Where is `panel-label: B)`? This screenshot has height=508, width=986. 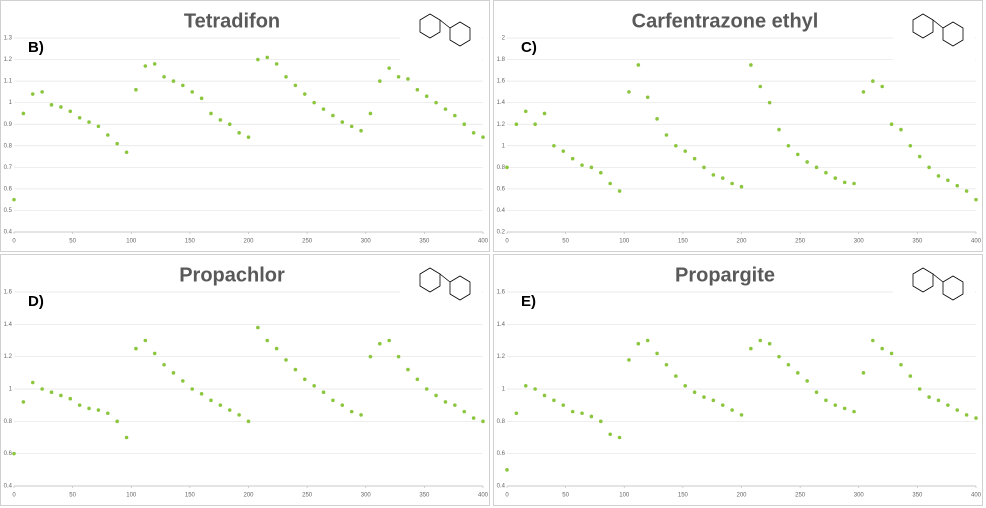 panel-label: B) is located at coordinates (36, 47).